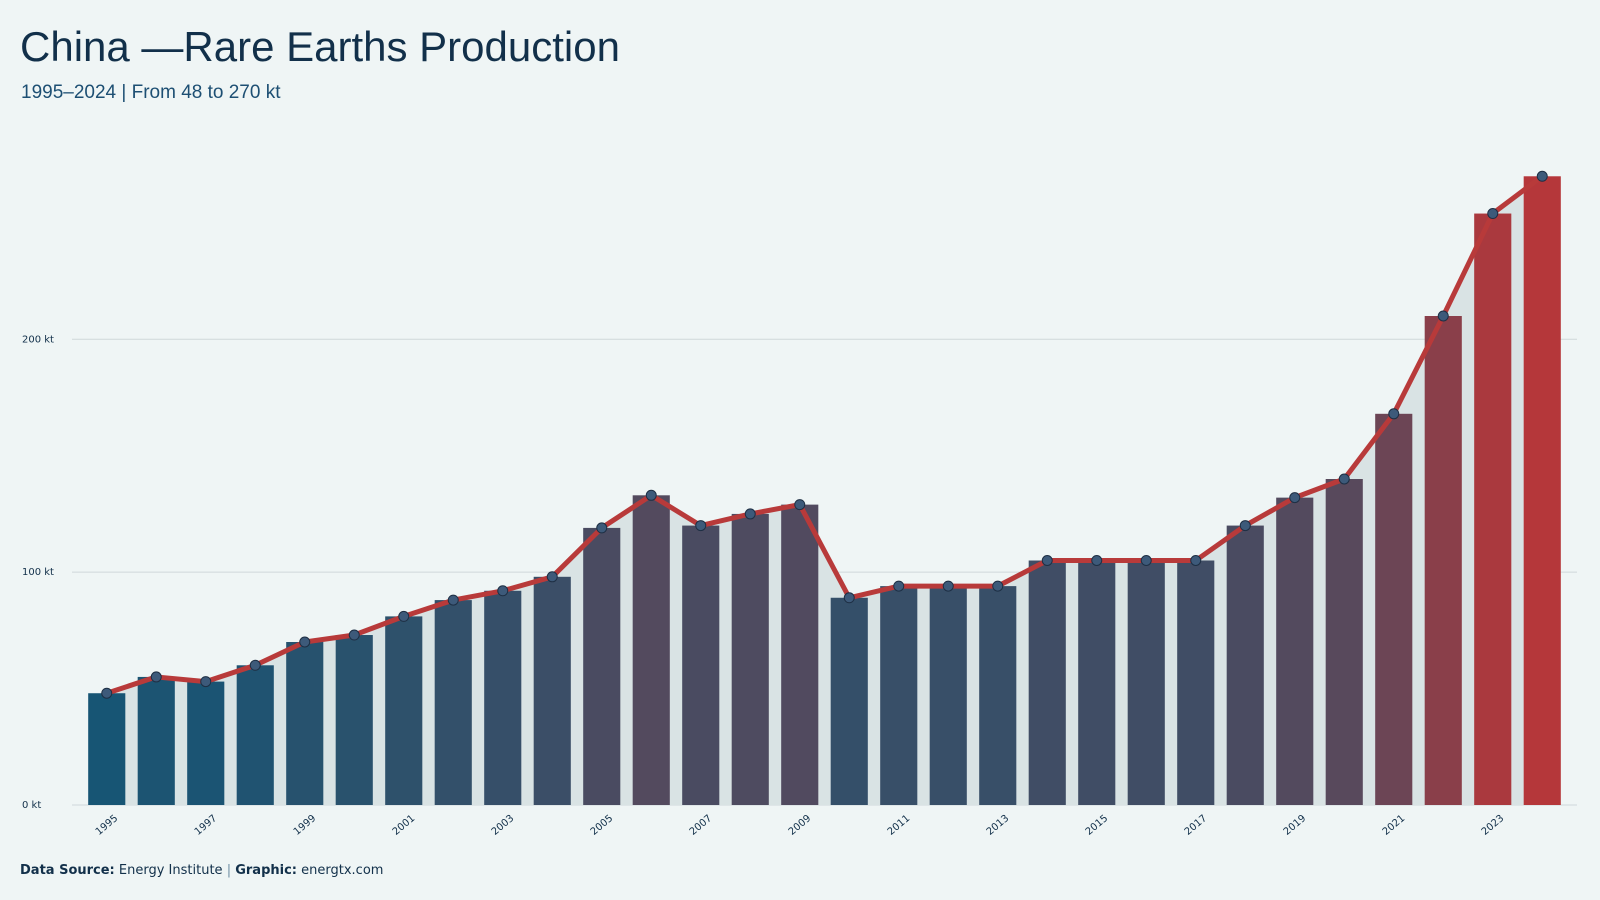  Describe the element at coordinates (998, 825) in the screenshot. I see `x-tick-label: 2013` at that location.